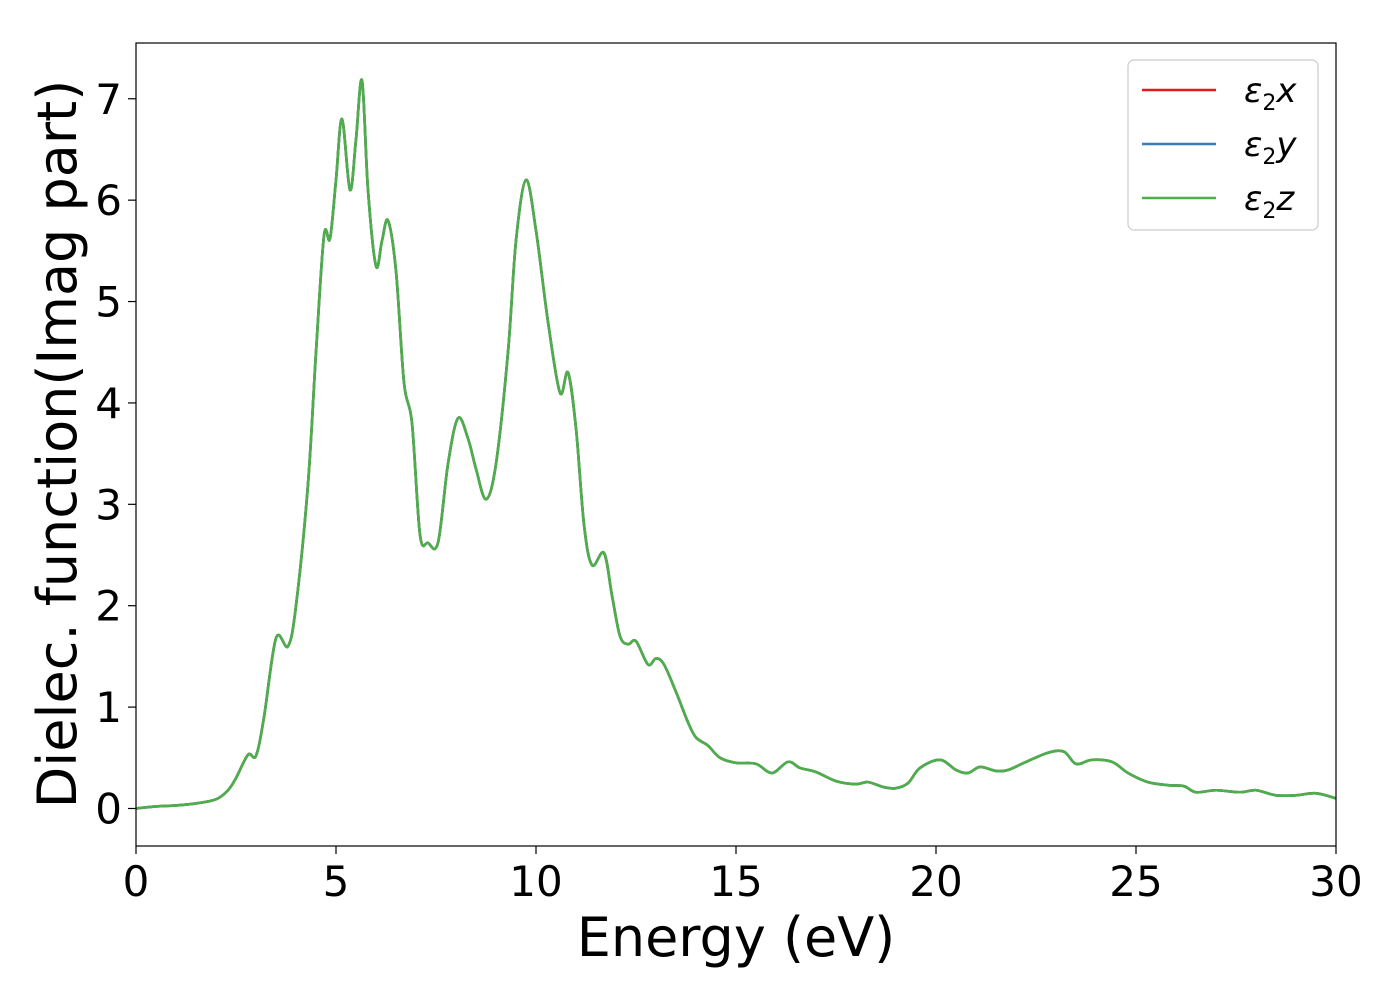 This screenshot has height=1000, width=1400. I want to click on y-tick-label: 1, so click(108, 707).